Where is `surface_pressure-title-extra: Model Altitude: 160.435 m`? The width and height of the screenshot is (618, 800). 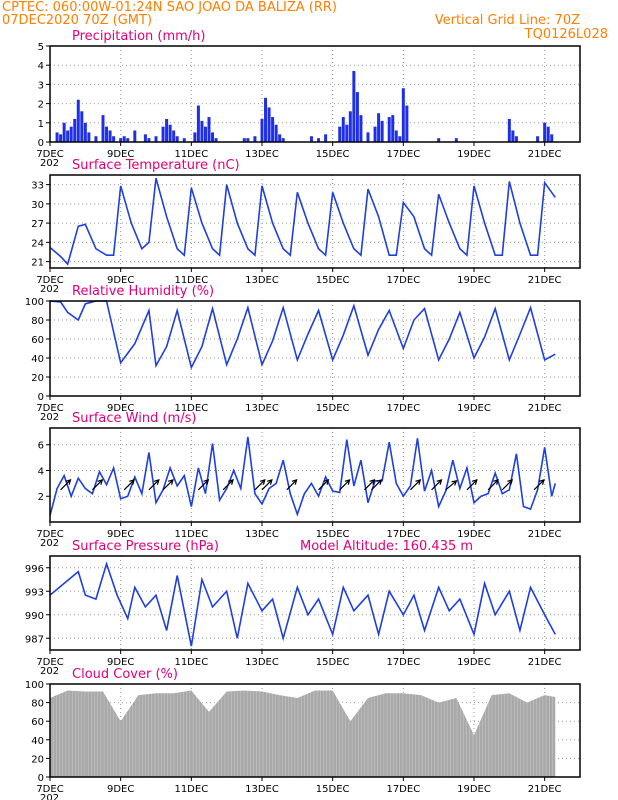
surface_pressure-title-extra: Model Altitude: 160.435 m is located at coordinates (386, 546).